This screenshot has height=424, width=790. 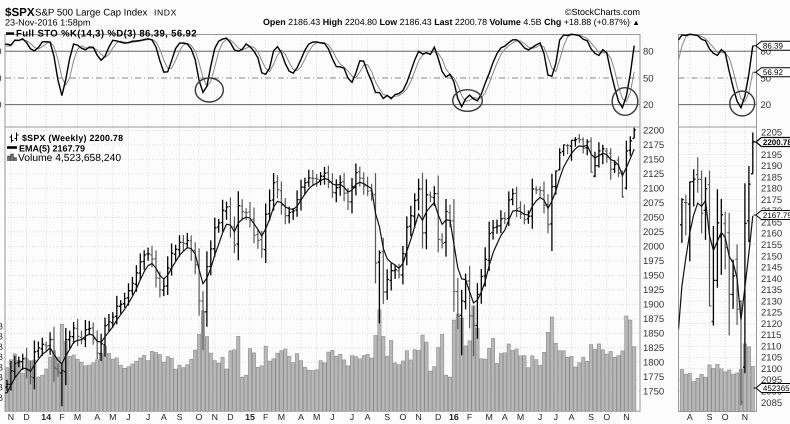 I want to click on svg-text: 1.5B, so click(x=1, y=378).